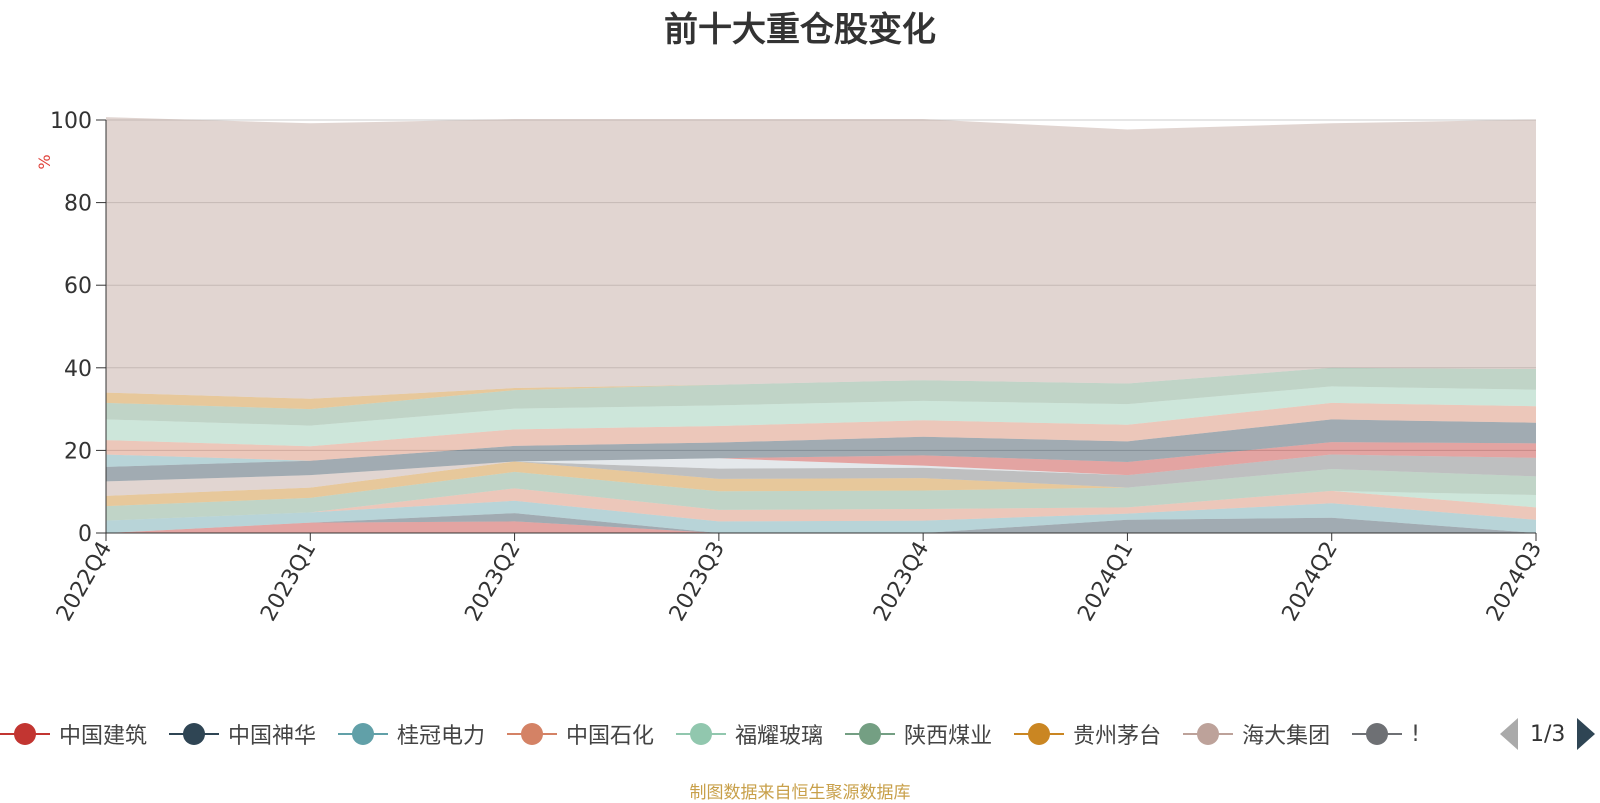 The height and width of the screenshot is (803, 1600). What do you see at coordinates (1586, 734) in the screenshot?
I see `legend-next-arrow-icon` at bounding box center [1586, 734].